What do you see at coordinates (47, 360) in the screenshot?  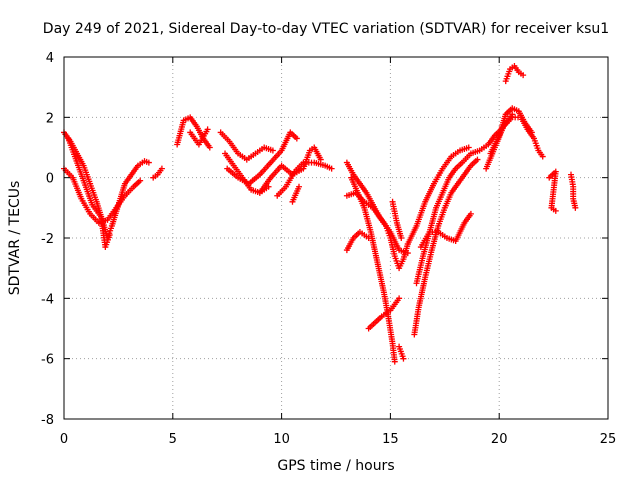 I see `y-tick-label: -6` at bounding box center [47, 360].